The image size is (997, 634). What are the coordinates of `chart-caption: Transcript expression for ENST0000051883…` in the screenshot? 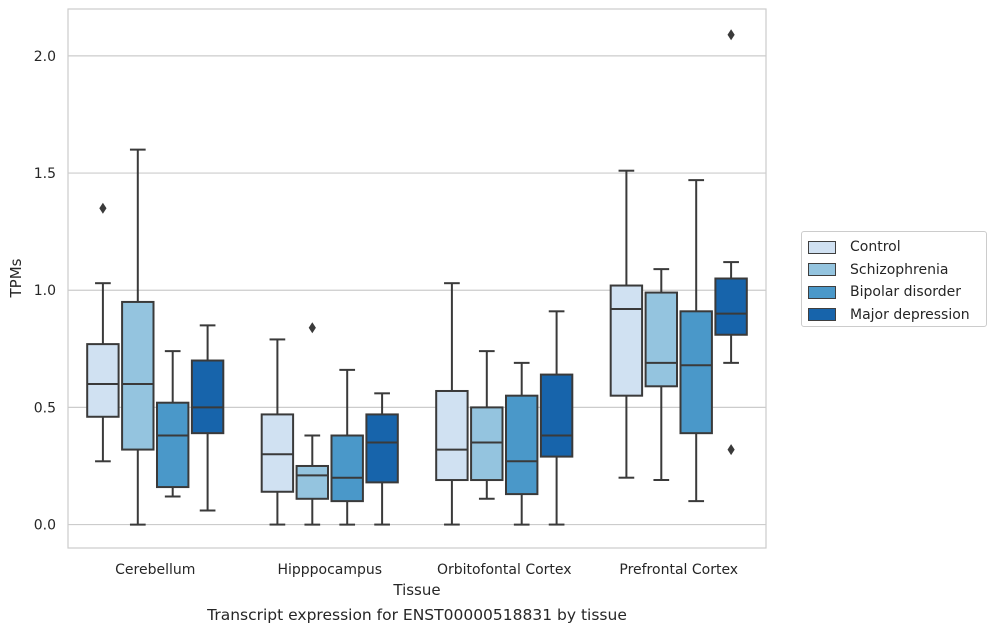 It's located at (417, 615).